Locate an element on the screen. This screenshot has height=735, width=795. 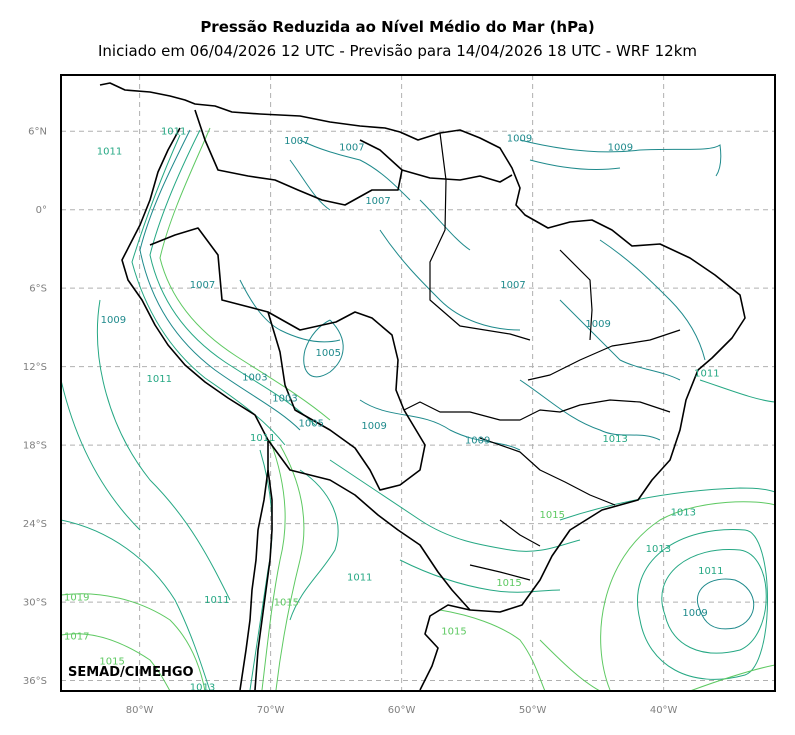
lat-tick-label: 30°S is located at coordinates (35, 603).